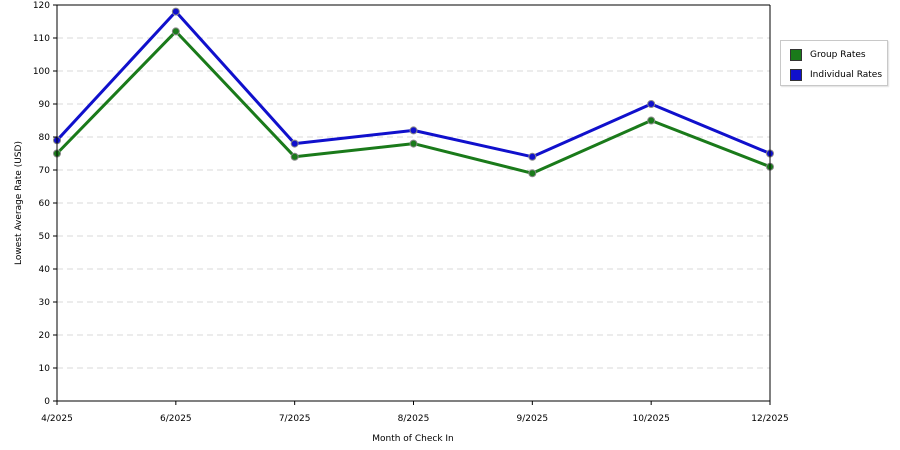  What do you see at coordinates (532, 419) in the screenshot?
I see `x-tick-label: 9/2025` at bounding box center [532, 419].